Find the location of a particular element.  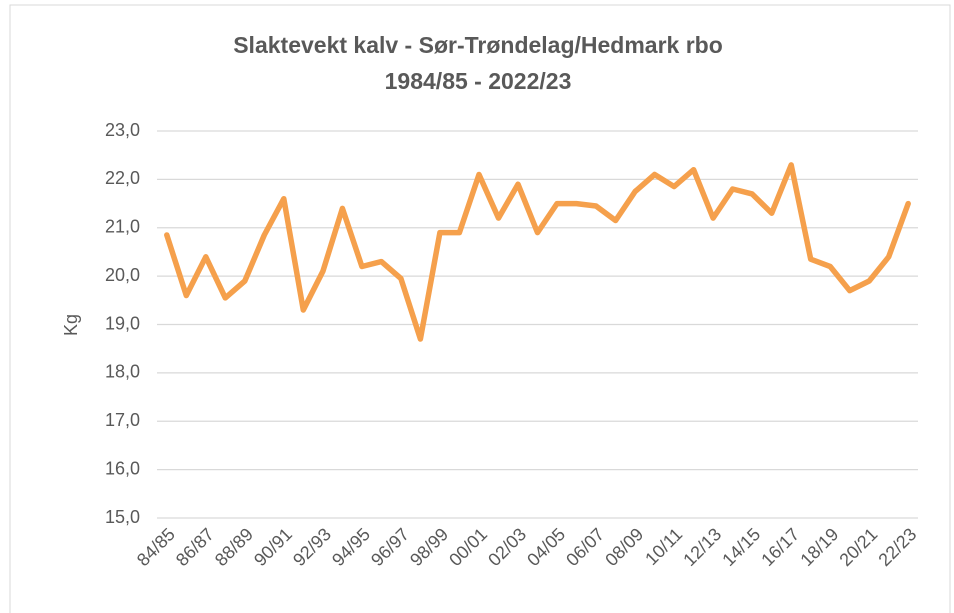

y-tick-label: 17,0 is located at coordinates (122, 420).